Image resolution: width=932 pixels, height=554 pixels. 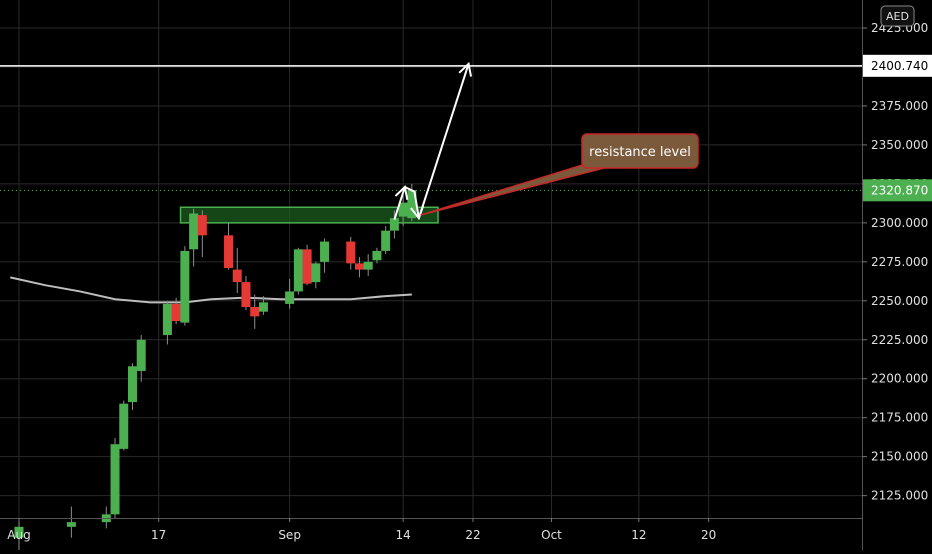 I want to click on resistance-zone, so click(x=309, y=215).